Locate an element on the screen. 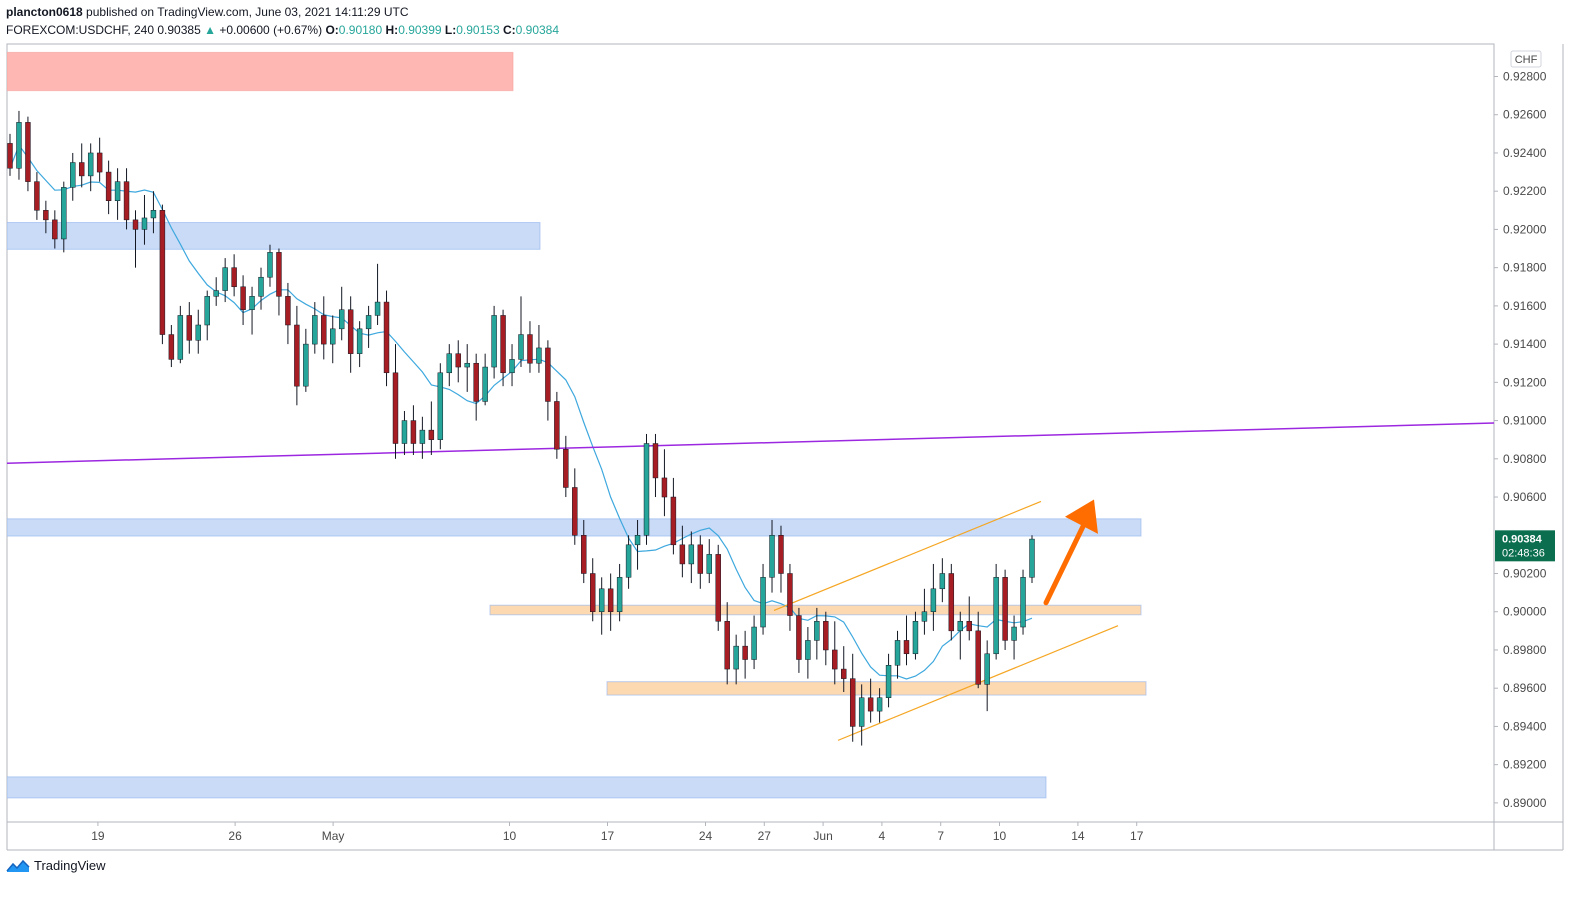 This screenshot has width=1587, height=897. brand-label: TradingView is located at coordinates (70, 865).